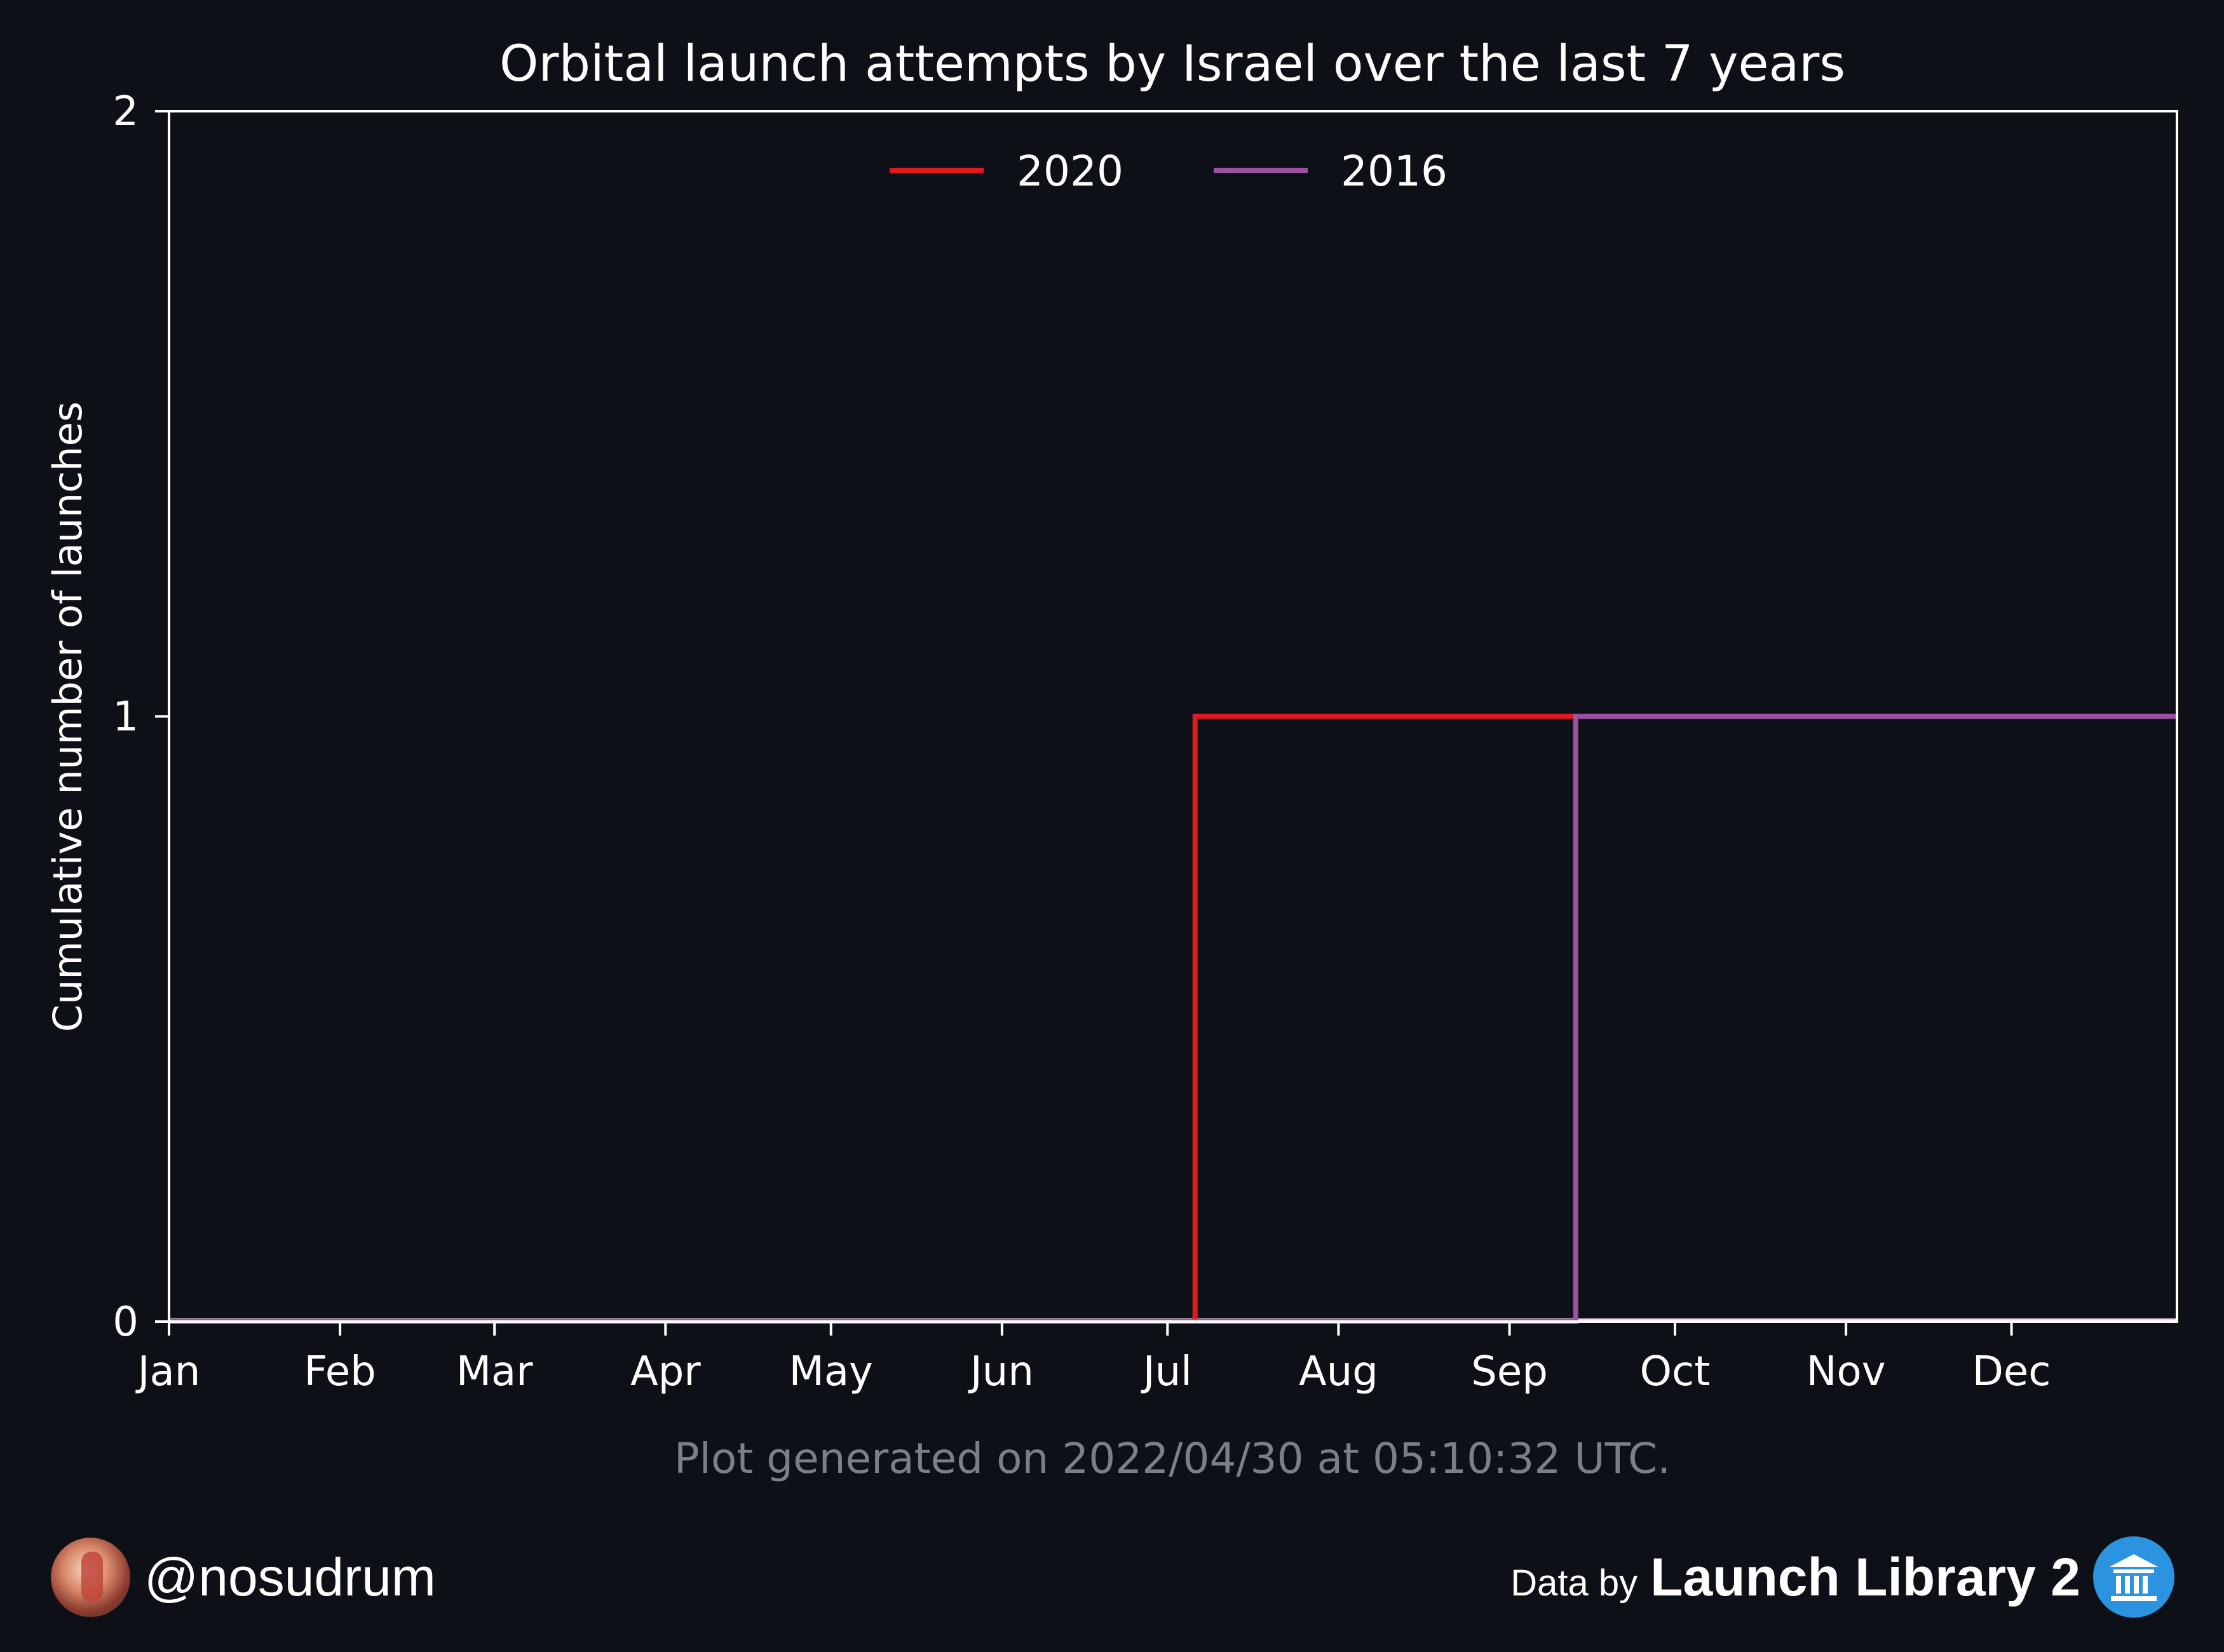 The width and height of the screenshot is (2224, 1652). What do you see at coordinates (125, 717) in the screenshot?
I see `y-tick-label-1: 1` at bounding box center [125, 717].